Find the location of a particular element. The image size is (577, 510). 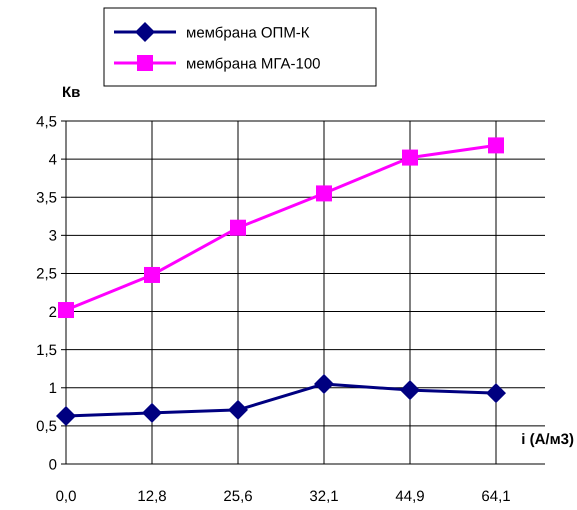

x-tick-label: 25,6 is located at coordinates (238, 496).